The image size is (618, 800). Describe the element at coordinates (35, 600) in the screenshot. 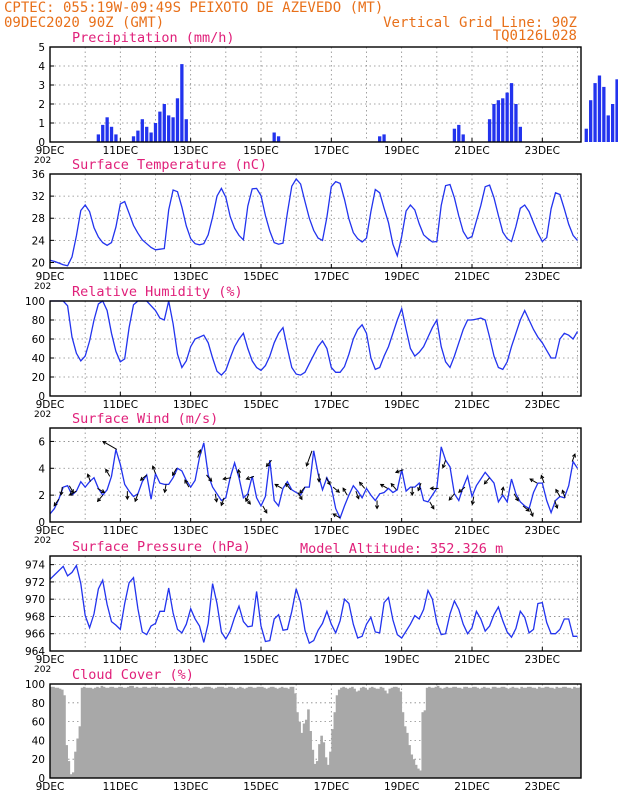

I see `y-tick-label: 970` at that location.